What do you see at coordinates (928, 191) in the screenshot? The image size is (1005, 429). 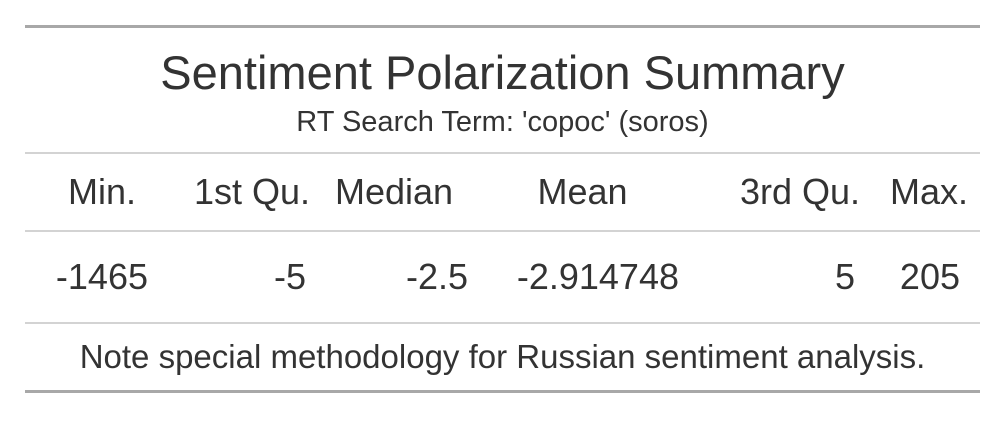 I see `column-header-max: Max.` at bounding box center [928, 191].